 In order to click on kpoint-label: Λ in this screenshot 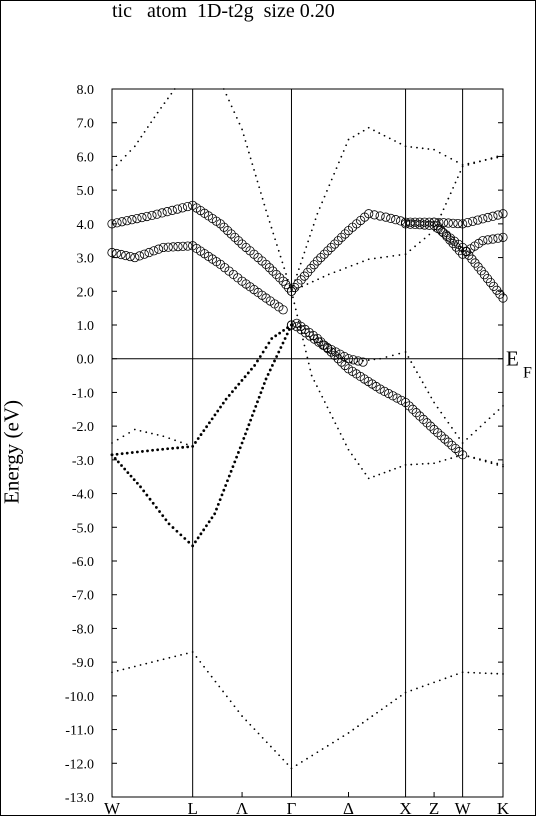, I will do `click(242, 807)`.